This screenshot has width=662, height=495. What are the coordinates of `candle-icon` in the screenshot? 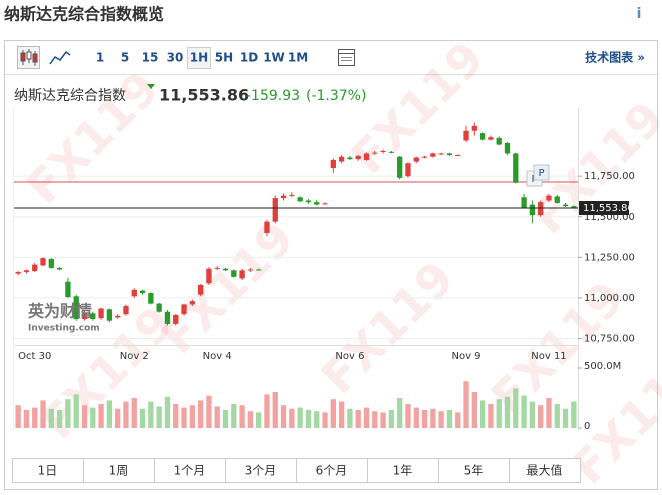 It's located at (29, 57).